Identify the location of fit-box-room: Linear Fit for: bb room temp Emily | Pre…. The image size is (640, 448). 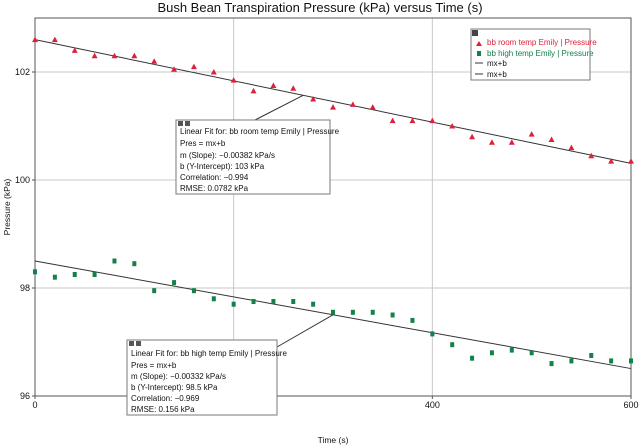
(257, 144).